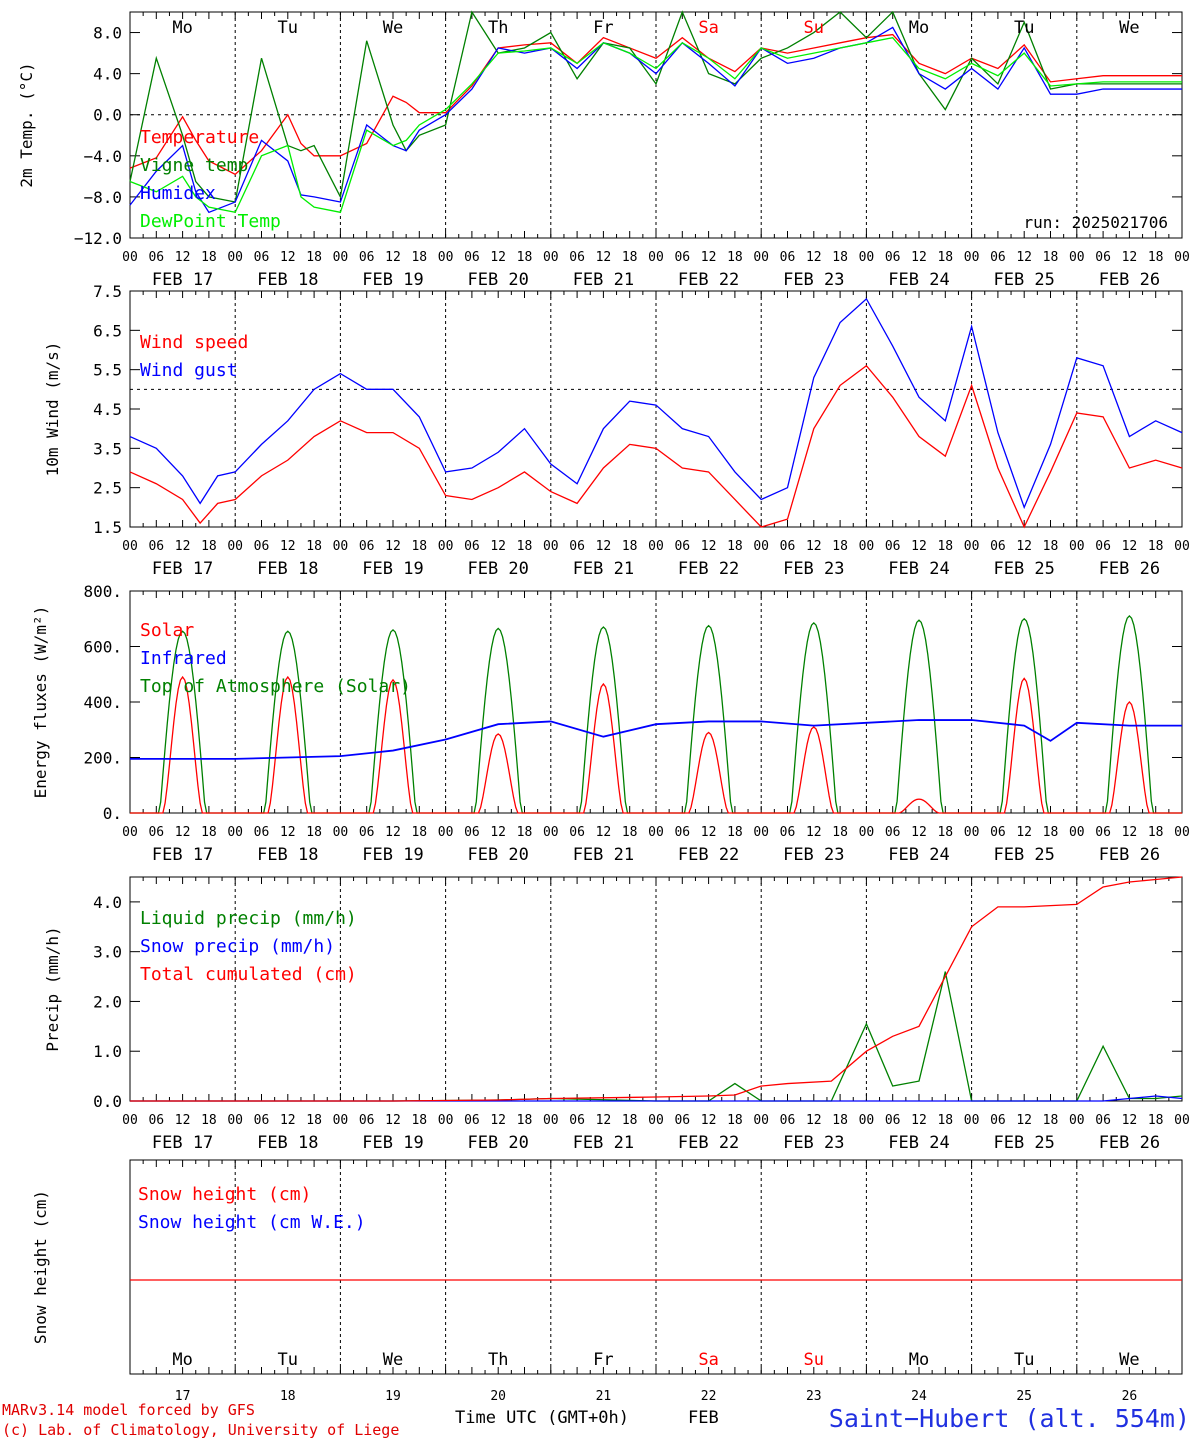  Describe the element at coordinates (814, 1396) in the screenshot. I see `day-number: 23` at that location.